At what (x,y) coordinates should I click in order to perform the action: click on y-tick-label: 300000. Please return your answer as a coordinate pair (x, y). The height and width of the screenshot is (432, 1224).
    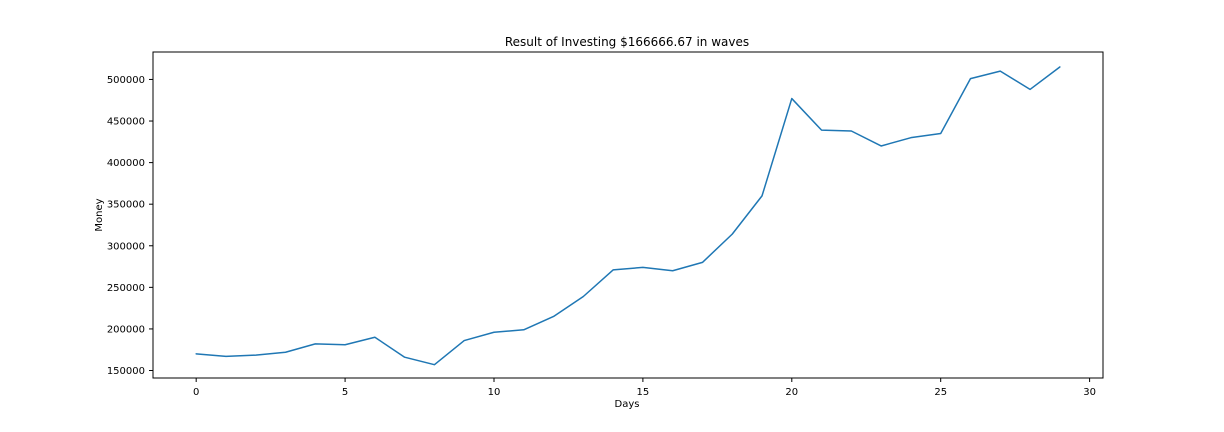
    Looking at the image, I should click on (126, 246).